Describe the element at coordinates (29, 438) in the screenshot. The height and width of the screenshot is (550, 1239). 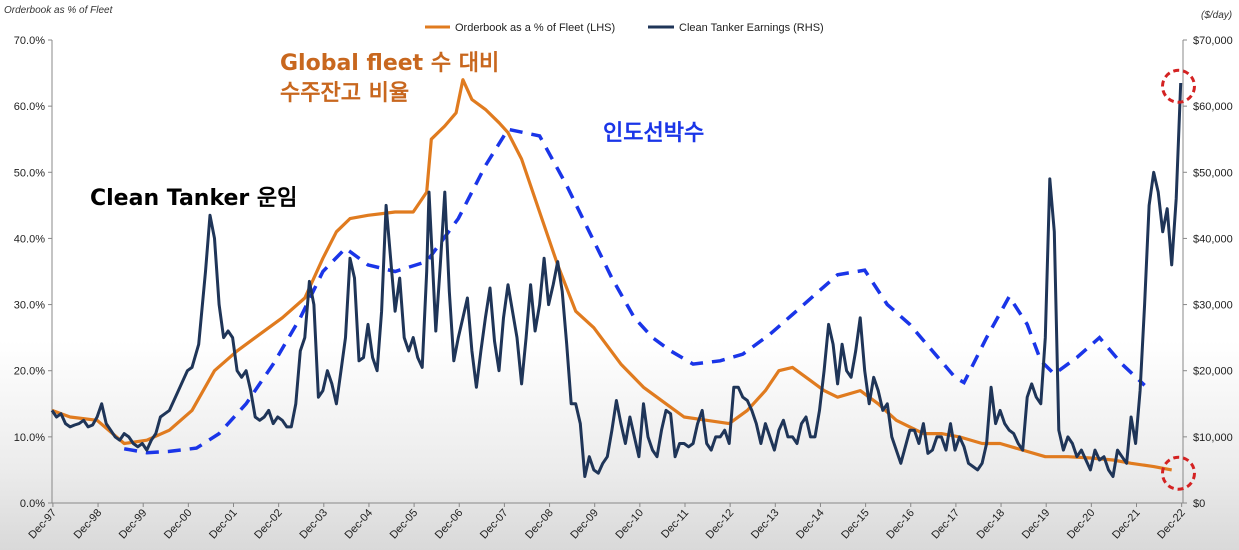
I see `left-y-tick-label: 10.0%` at that location.